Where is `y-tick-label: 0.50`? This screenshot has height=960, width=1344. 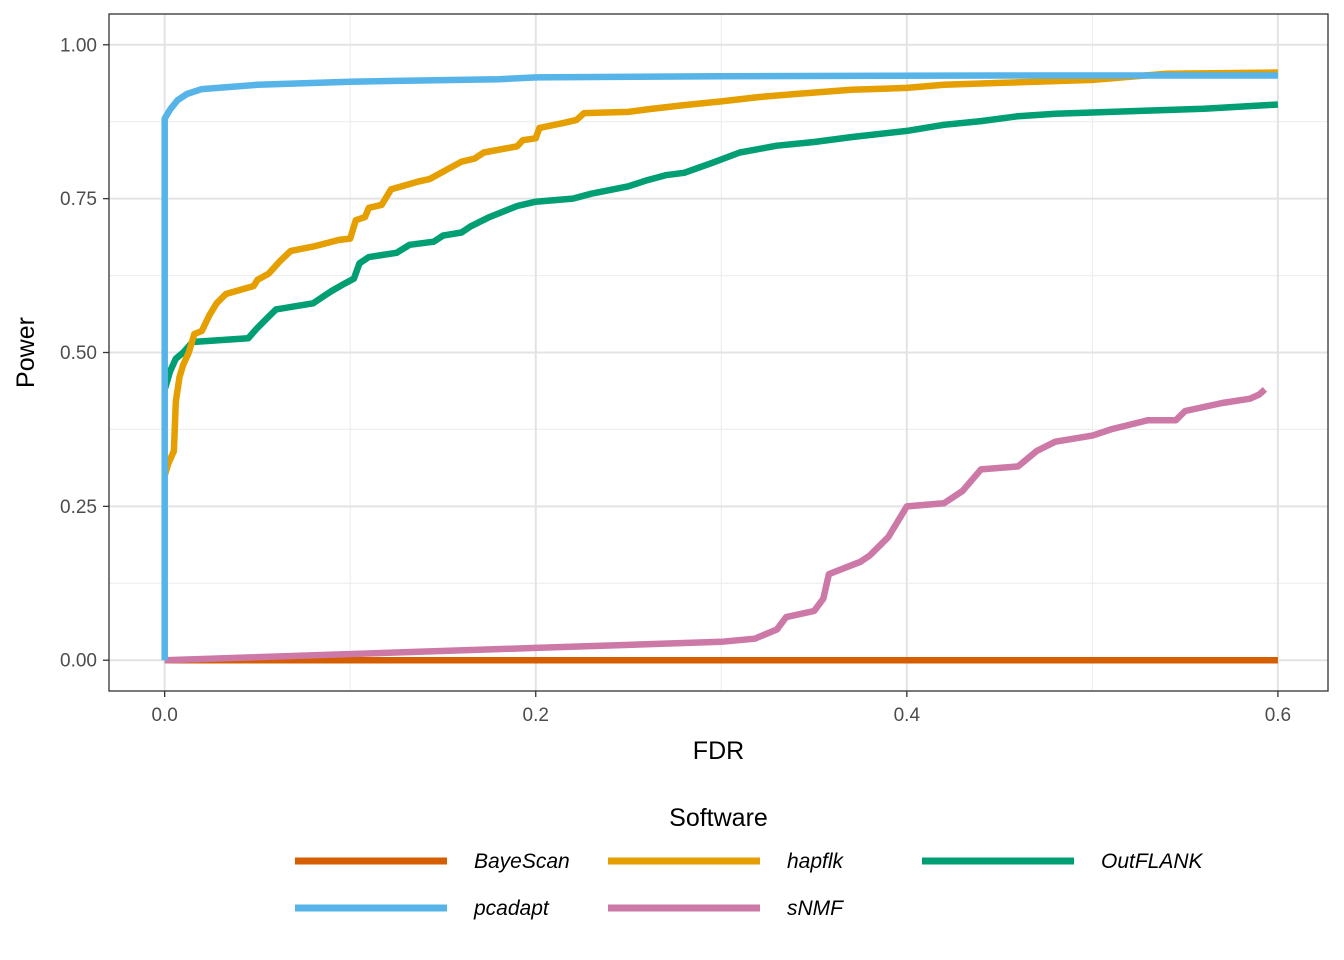 y-tick-label: 0.50 is located at coordinates (78, 353).